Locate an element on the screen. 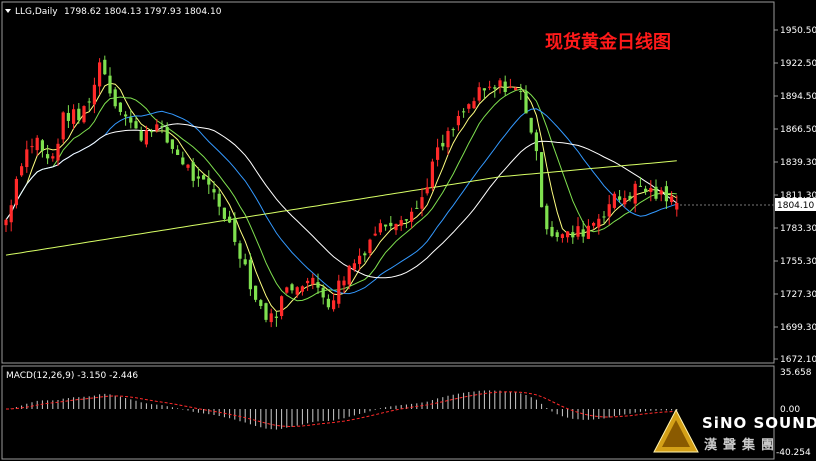  price-tick: 1839.30 is located at coordinates (798, 163).